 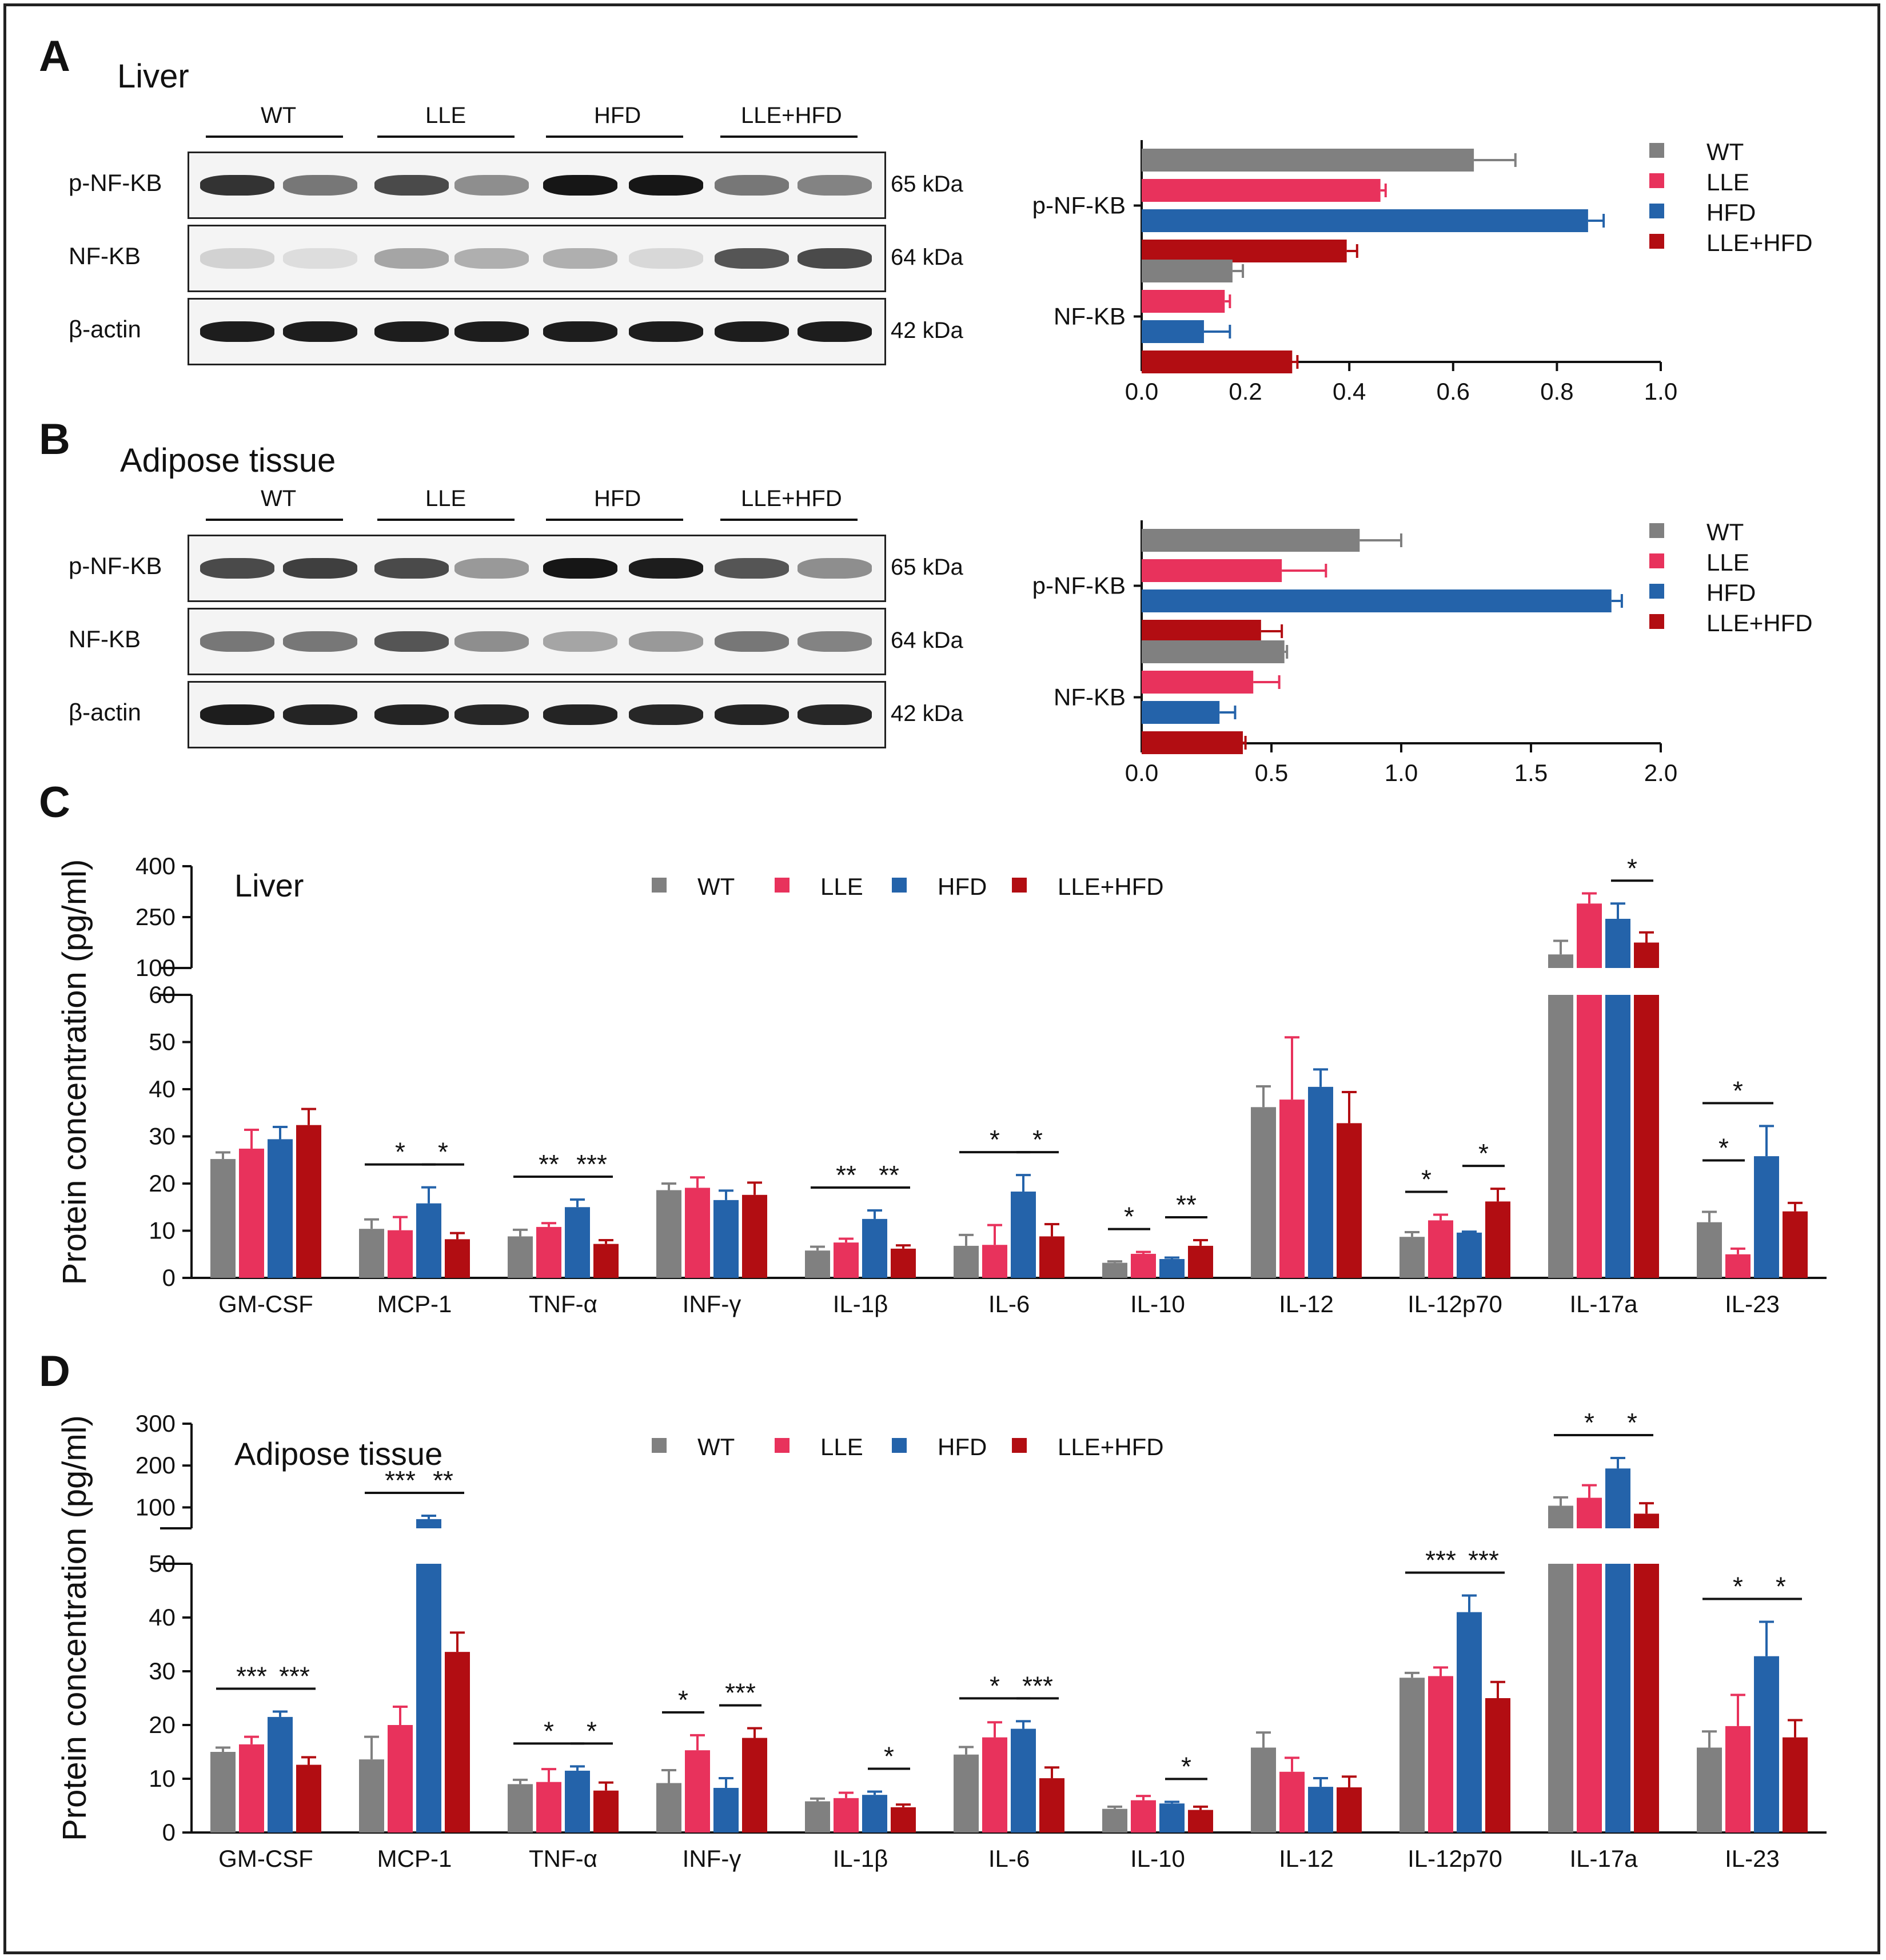 I want to click on x-category-label: IL-6, so click(x=1009, y=1303).